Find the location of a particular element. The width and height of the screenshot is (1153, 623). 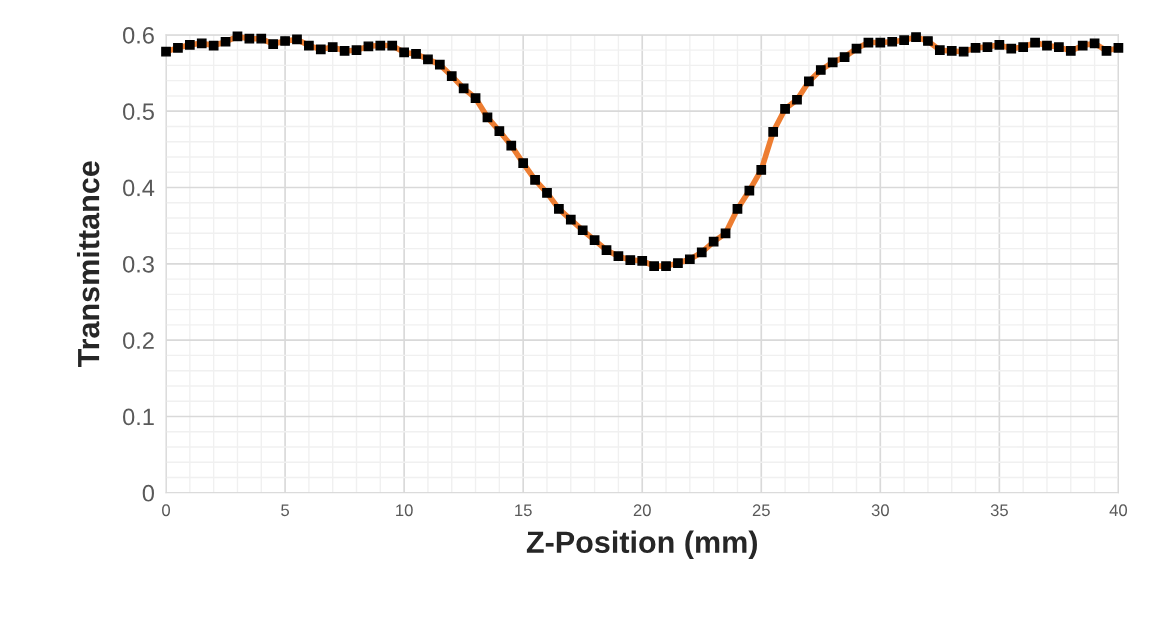

x-tick-label: 5 is located at coordinates (285, 510).